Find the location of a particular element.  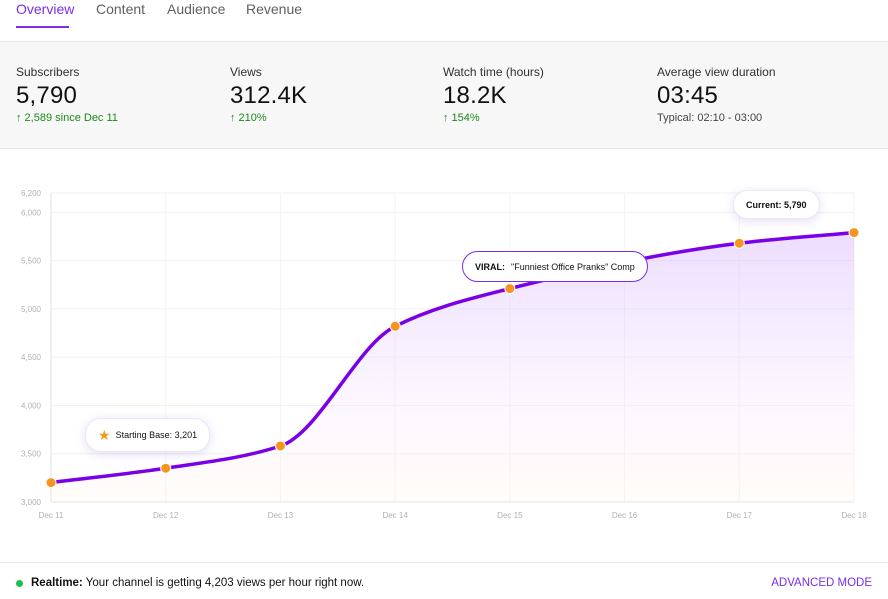

annotation-text: "Funniest Office Pranks" Comp is located at coordinates (573, 266).